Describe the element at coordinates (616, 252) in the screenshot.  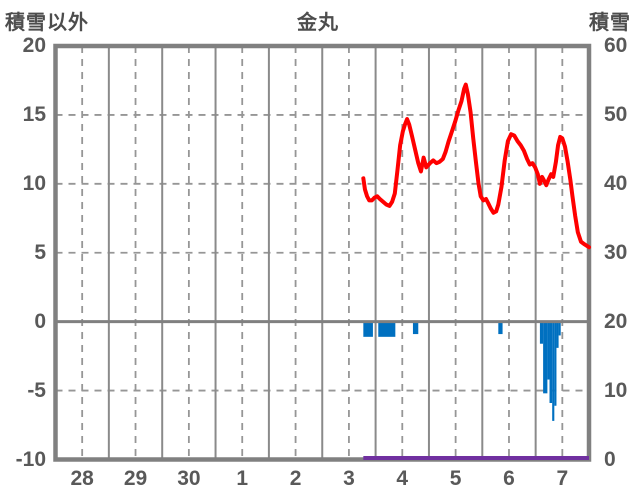
I see `right-axis-tick: 30` at that location.